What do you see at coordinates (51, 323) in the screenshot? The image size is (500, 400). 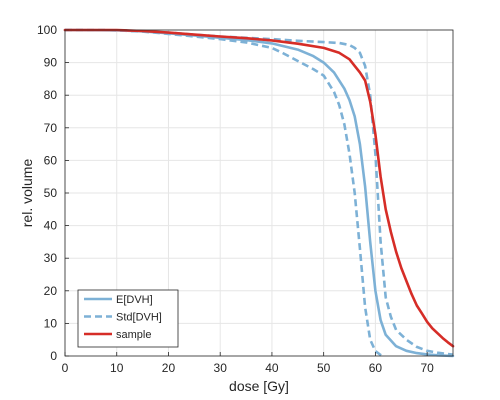 I see `y-tick-label: 10` at bounding box center [51, 323].